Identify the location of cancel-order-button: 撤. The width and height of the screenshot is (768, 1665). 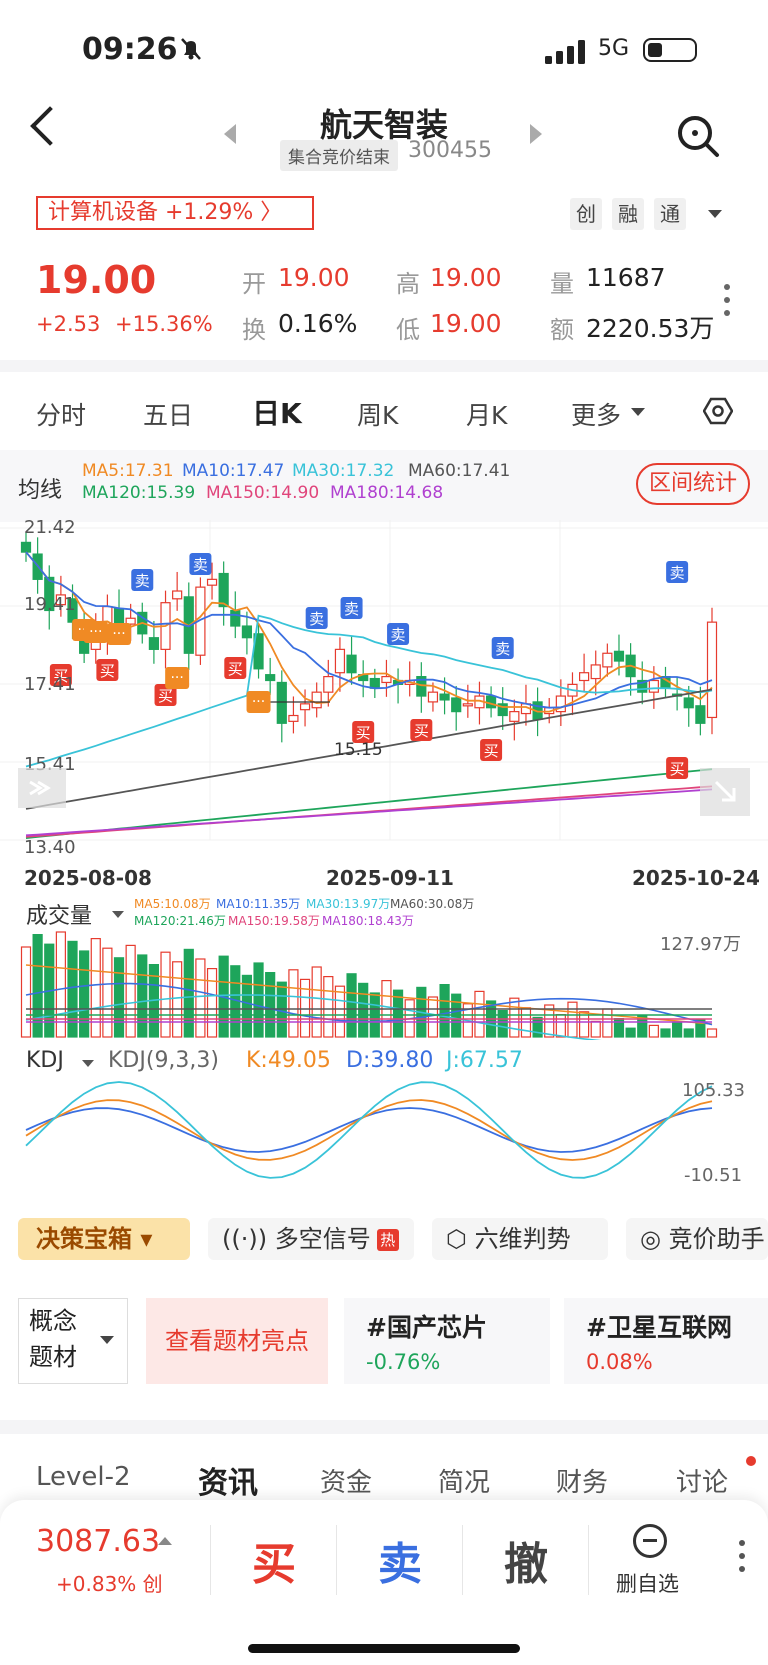
(526, 1564).